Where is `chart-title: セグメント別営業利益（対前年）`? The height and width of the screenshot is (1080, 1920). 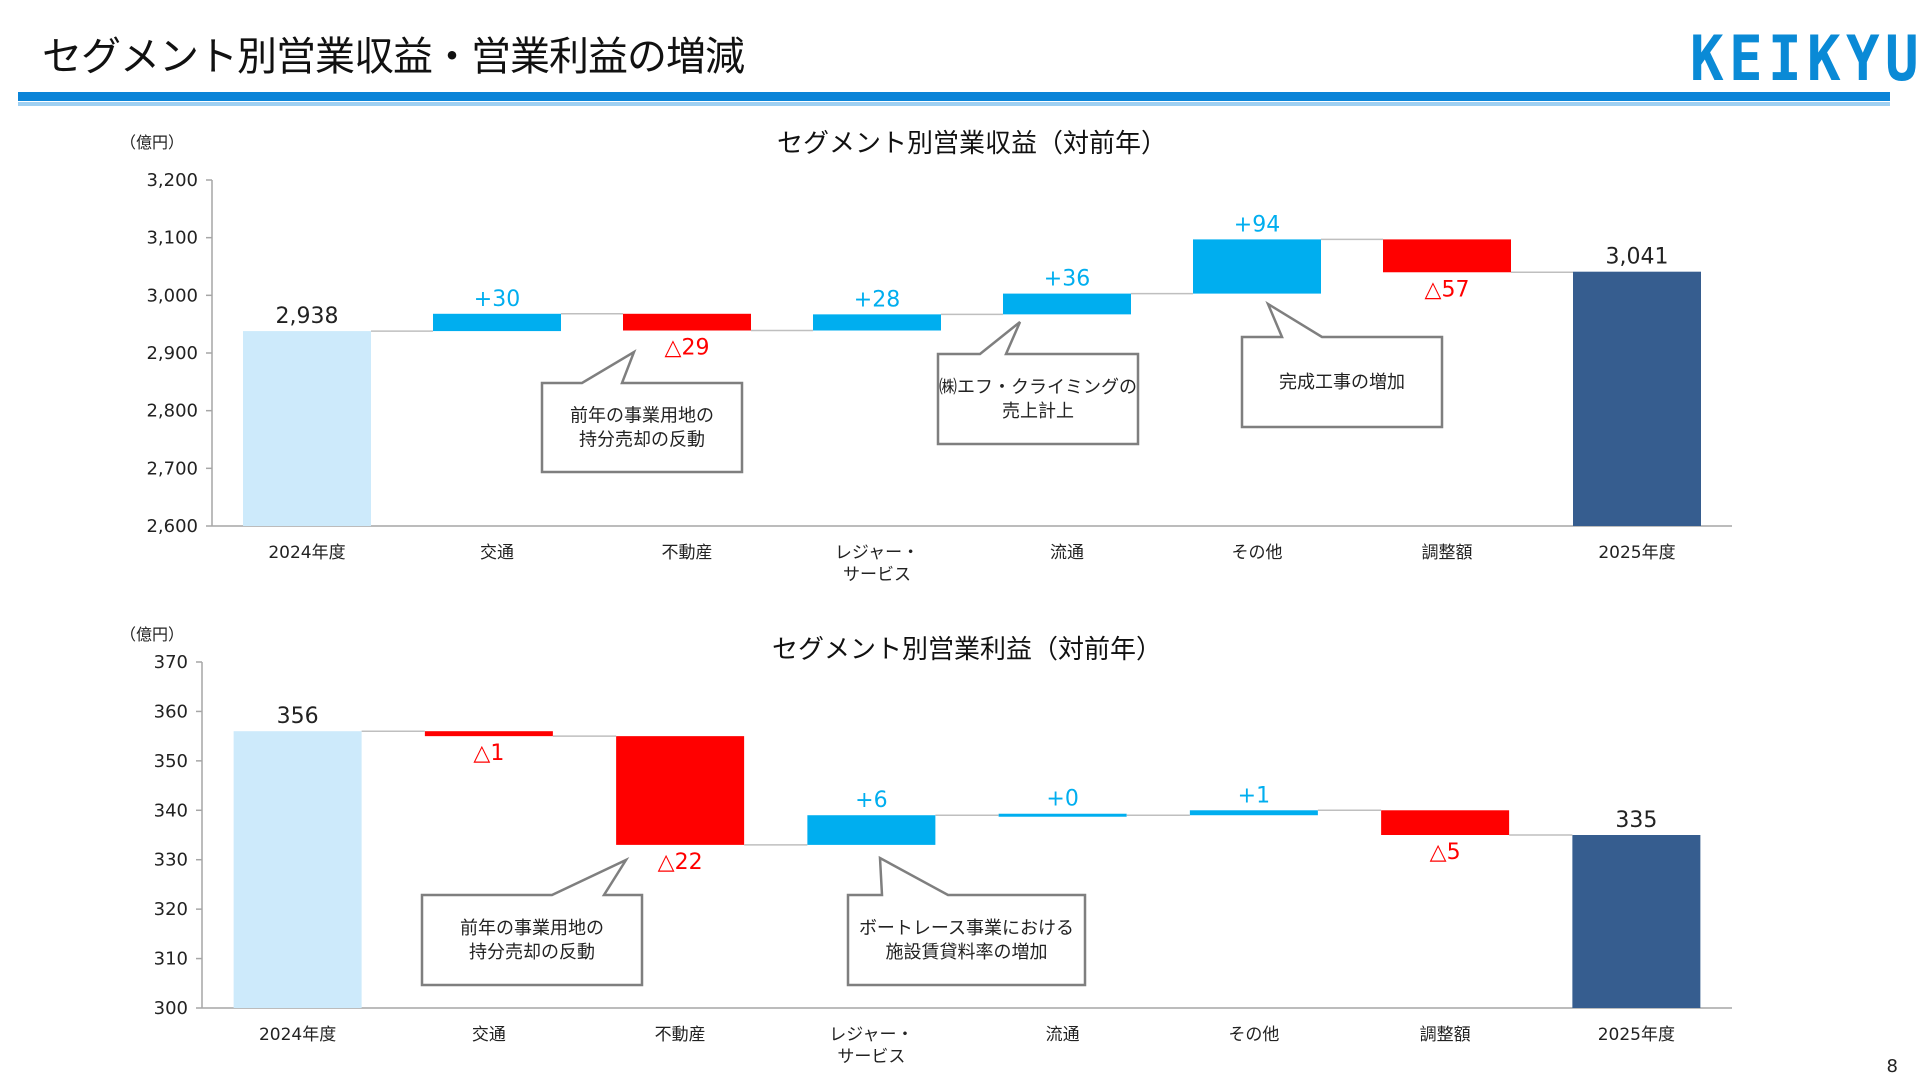 chart-title: セグメント別営業利益（対前年） is located at coordinates (967, 650).